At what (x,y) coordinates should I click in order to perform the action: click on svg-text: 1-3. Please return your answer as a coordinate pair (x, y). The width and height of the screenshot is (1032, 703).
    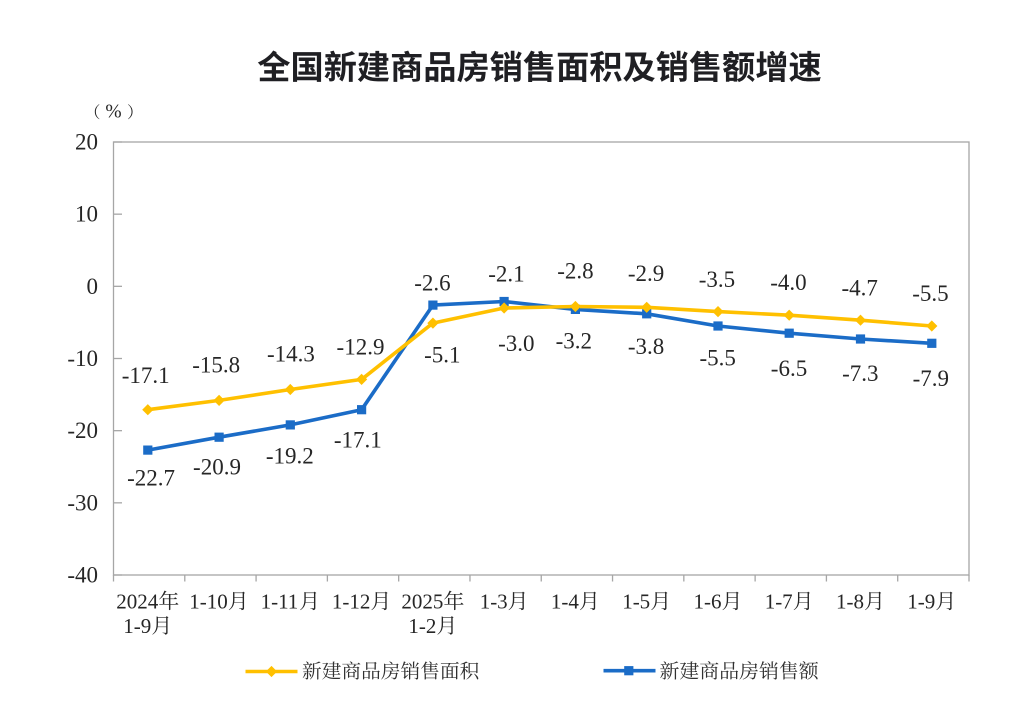
    Looking at the image, I should click on (494, 602).